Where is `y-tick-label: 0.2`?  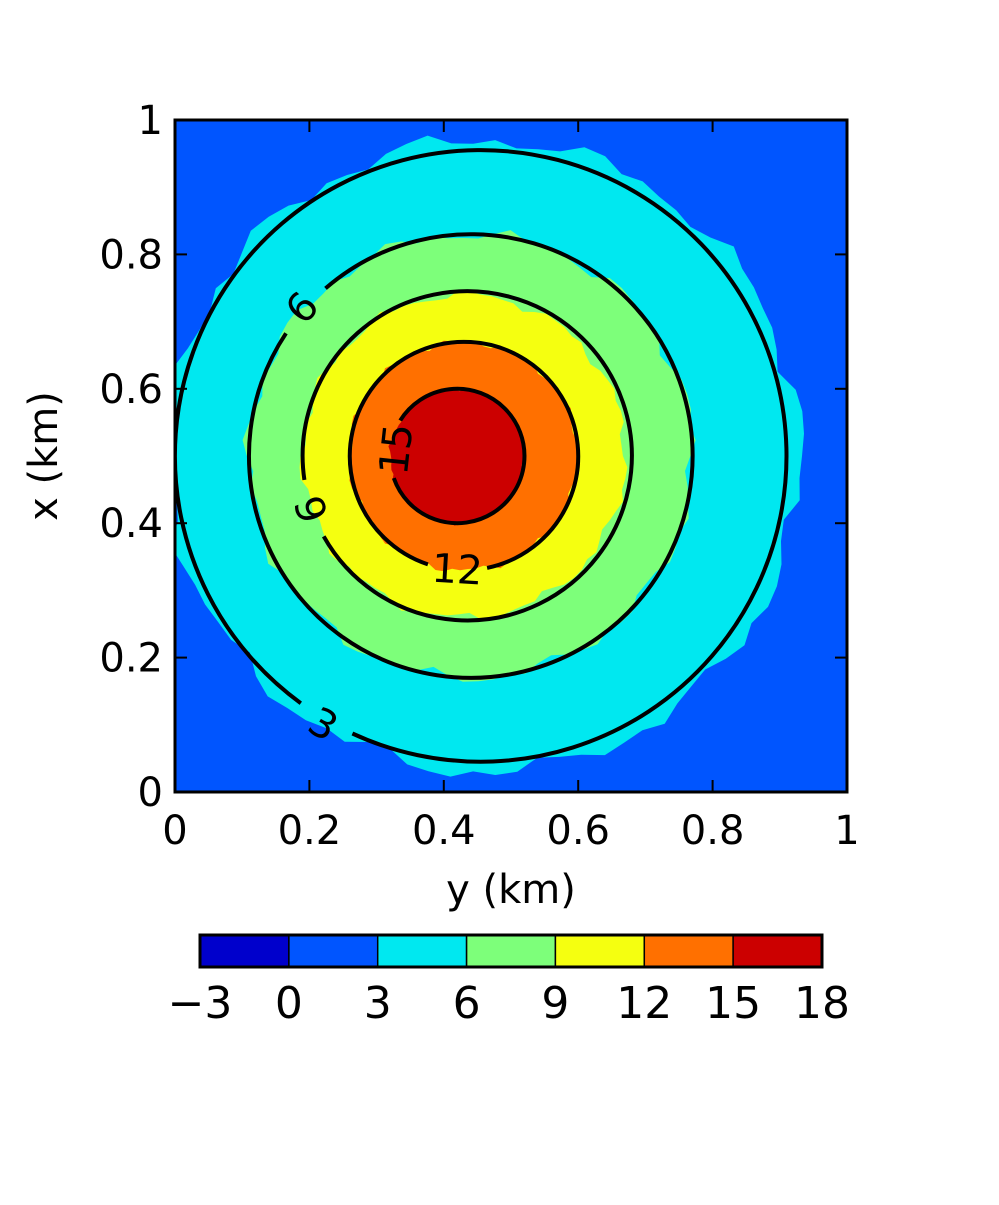
y-tick-label: 0.2 is located at coordinates (131, 659).